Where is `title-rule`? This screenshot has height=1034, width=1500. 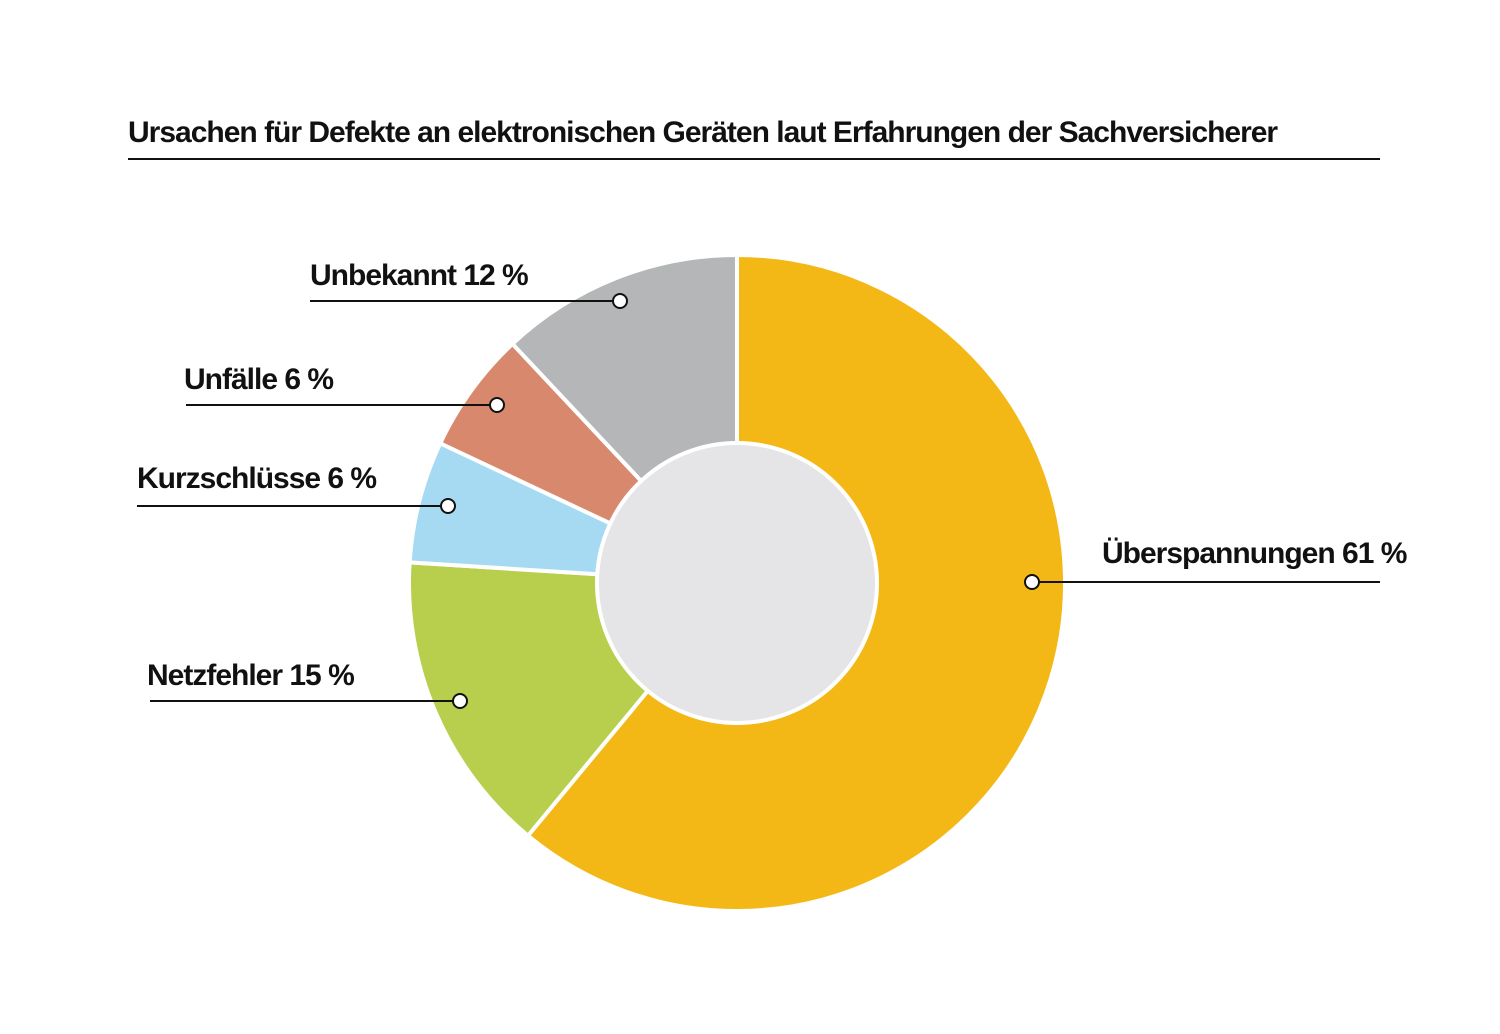
title-rule is located at coordinates (754, 159).